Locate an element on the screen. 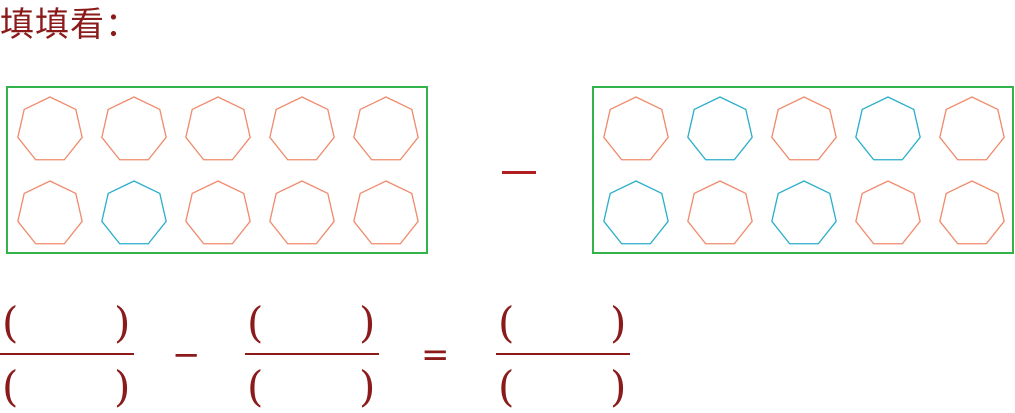 The image size is (1015, 413). left-heptagon-grid is located at coordinates (218, 170).